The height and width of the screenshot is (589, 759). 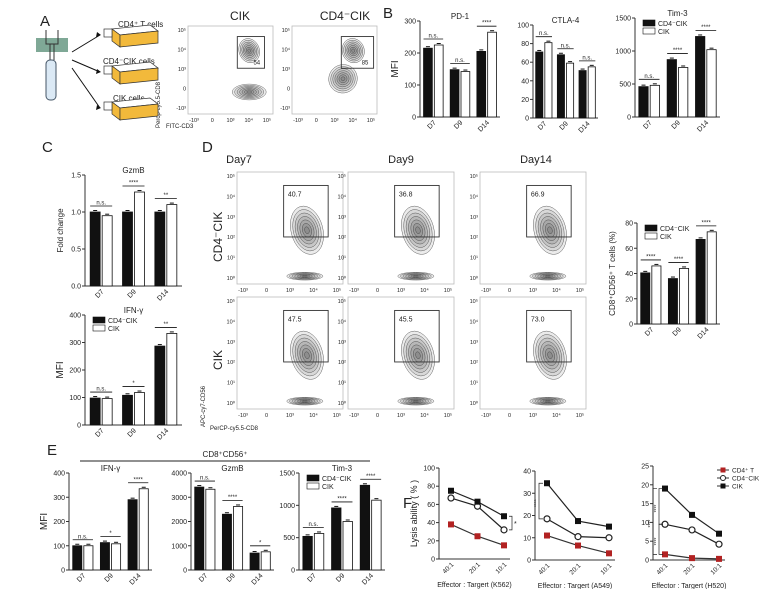 What do you see at coordinates (133, 170) in the screenshot?
I see `chart-title: GzmB` at bounding box center [133, 170].